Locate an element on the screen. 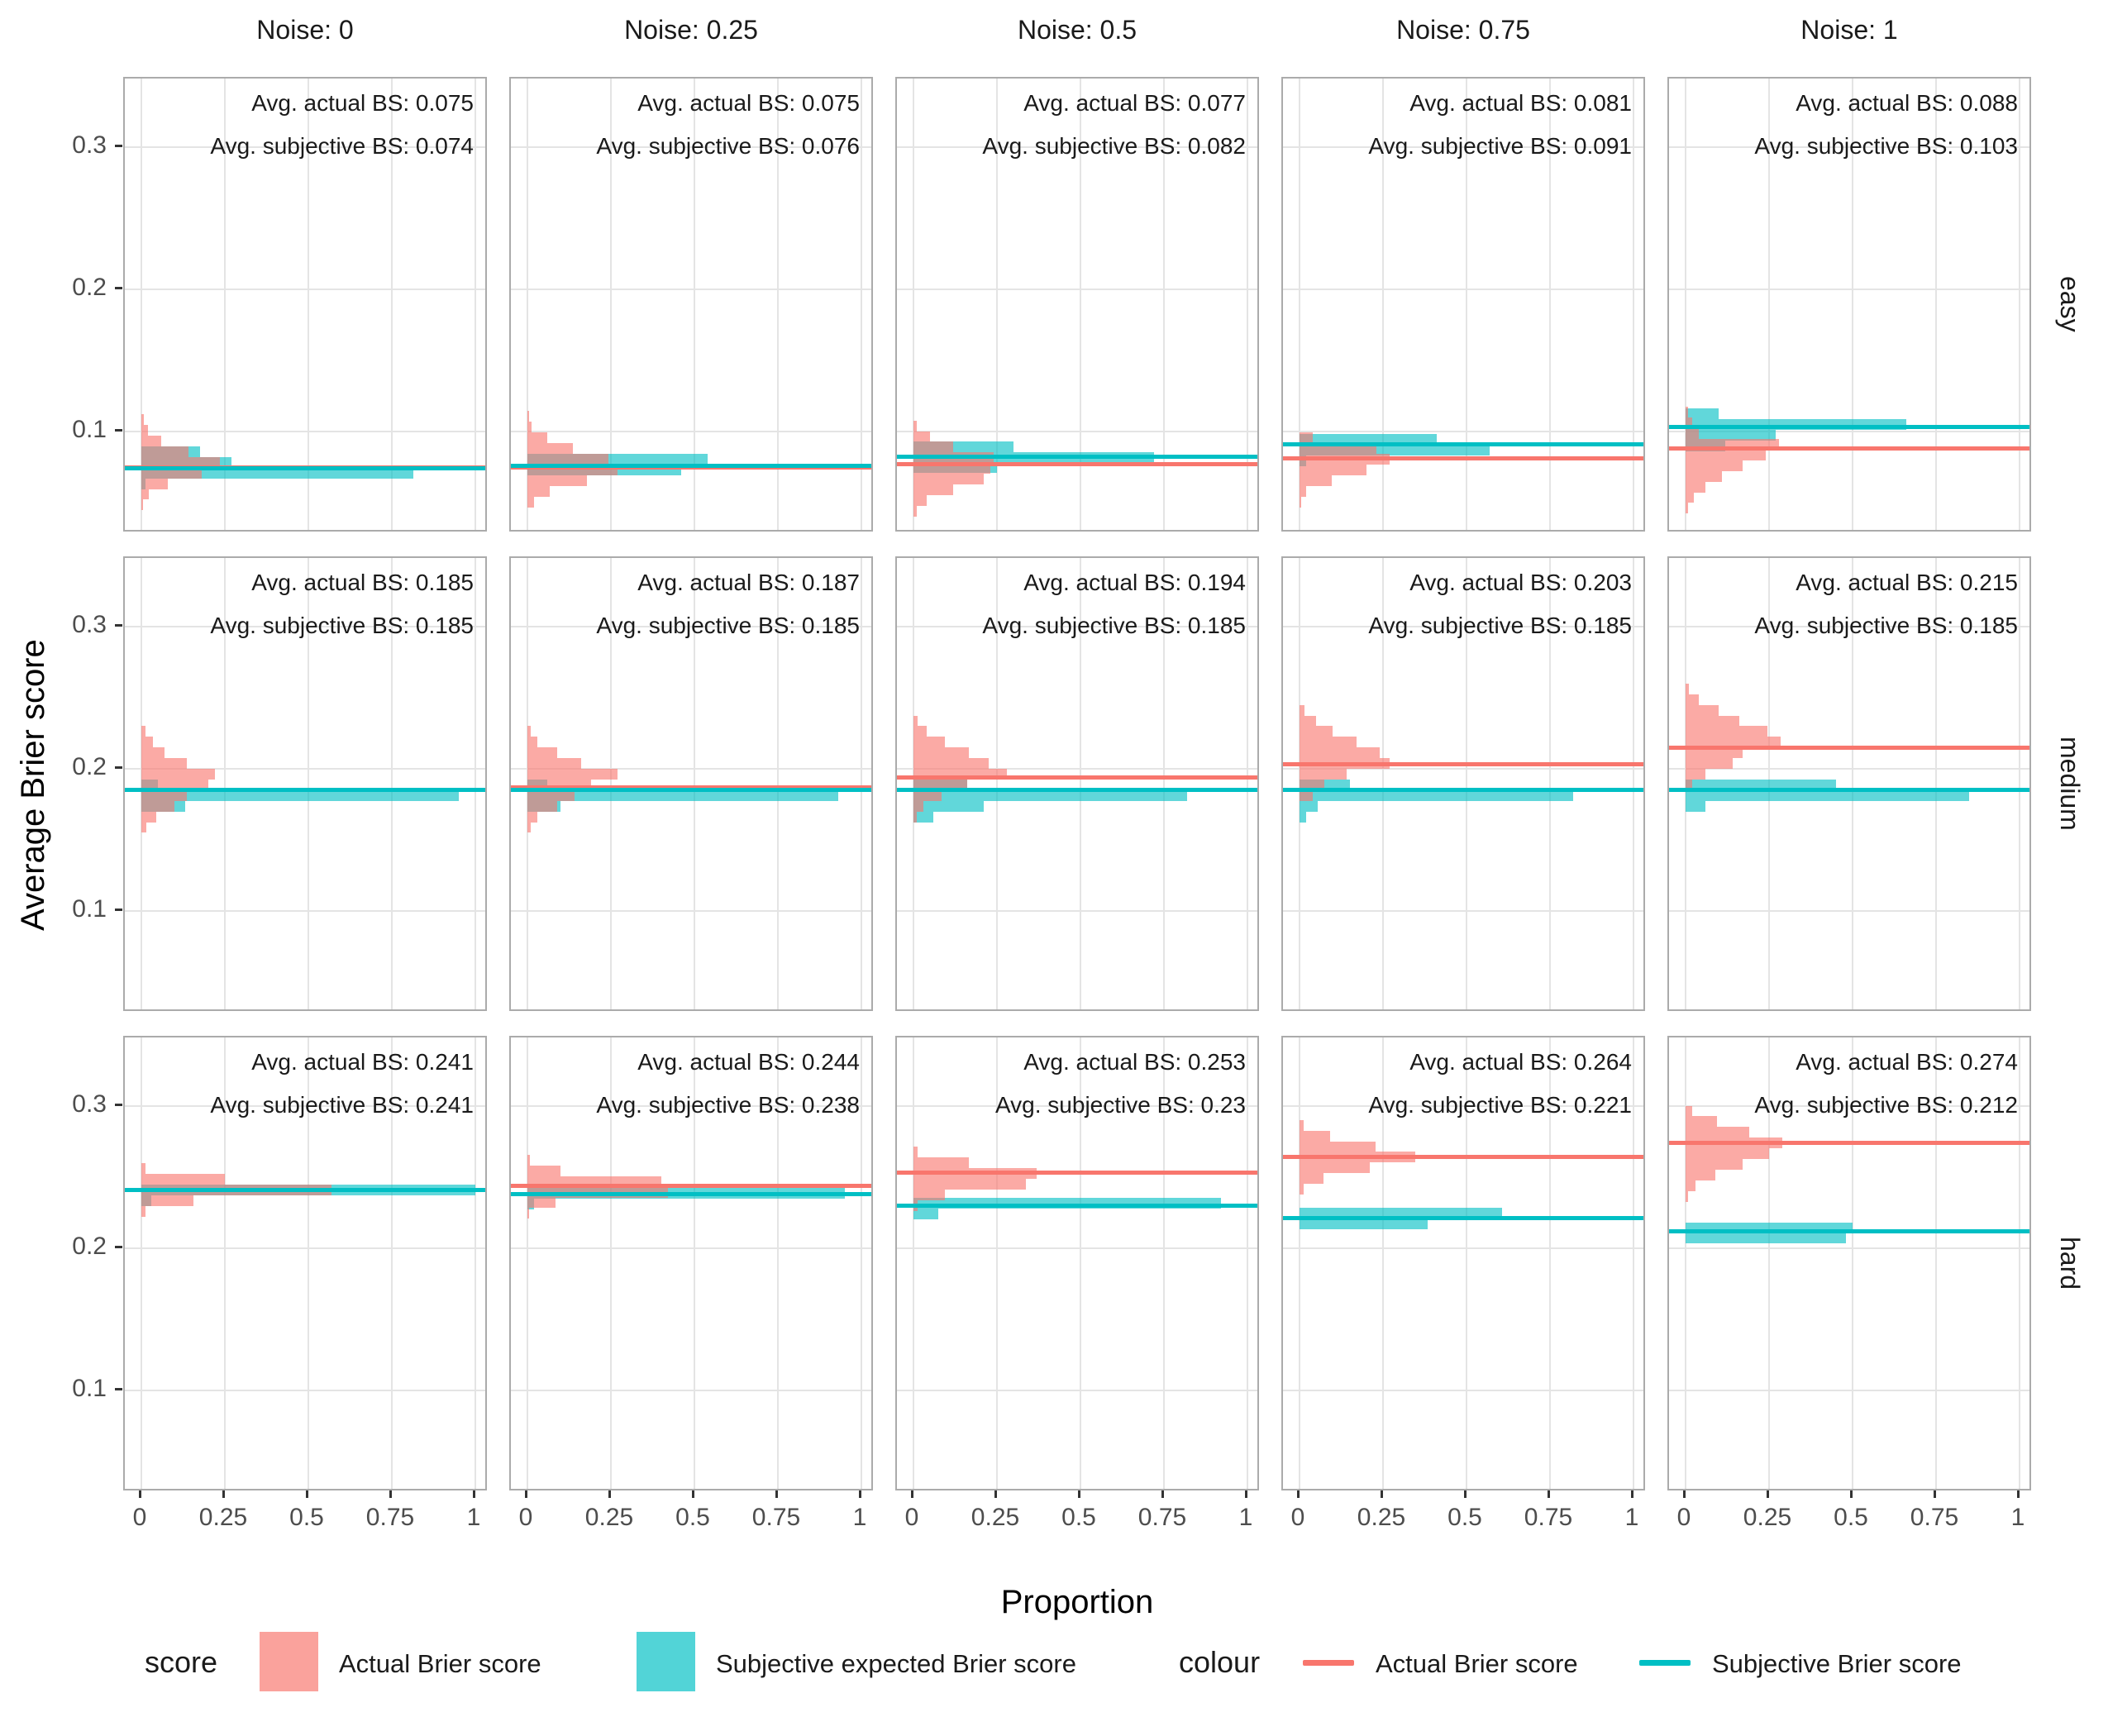  annotation-avg-actual: Avg. actual BS: 0.077 is located at coordinates (1134, 103).